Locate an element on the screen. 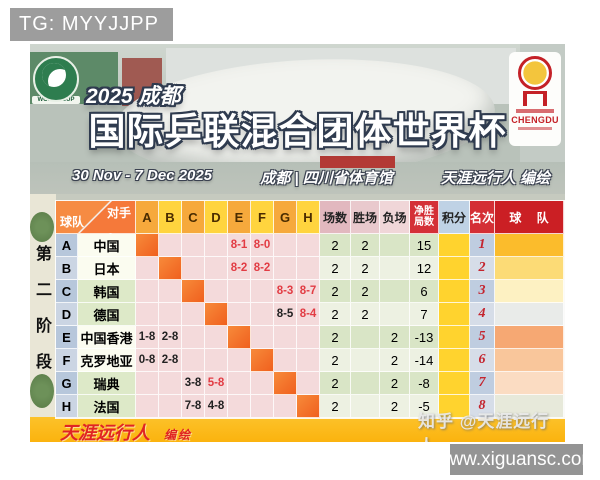 Image resolution: width=600 pixels, height=480 pixels. match-result-cell: 8-3 is located at coordinates (285, 291).